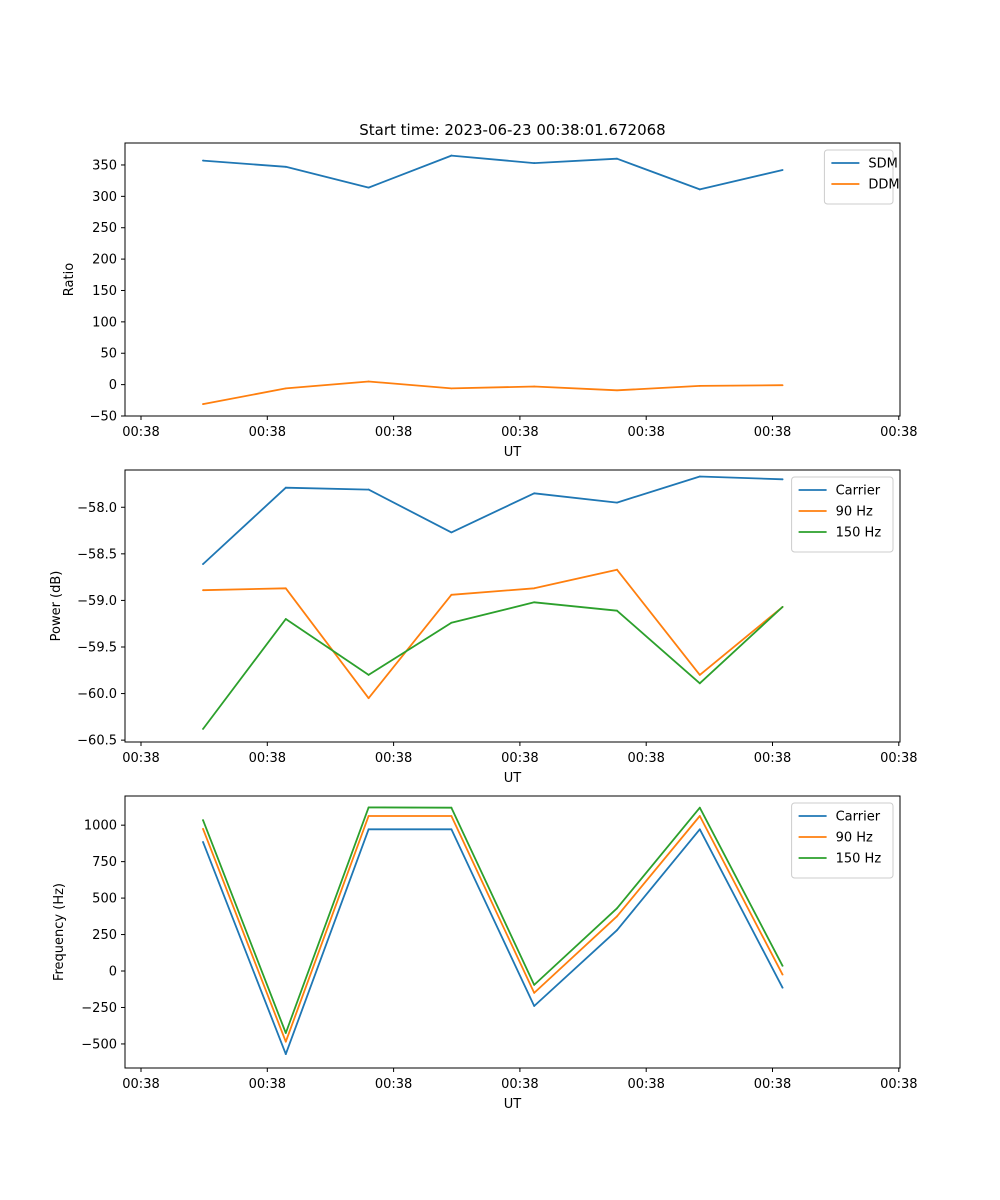 This screenshot has height=1200, width=1000. I want to click on y-tick-label: −59.0, so click(97, 601).